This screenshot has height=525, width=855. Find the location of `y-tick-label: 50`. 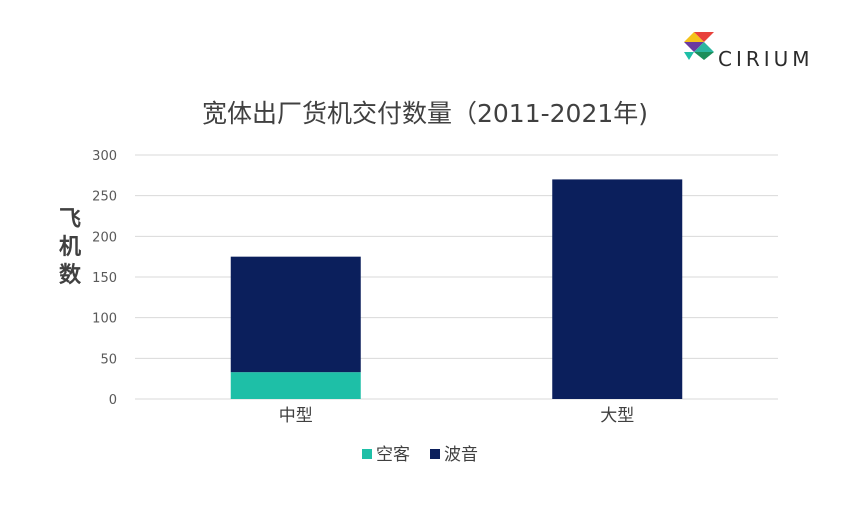

y-tick-label: 50 is located at coordinates (108, 359).